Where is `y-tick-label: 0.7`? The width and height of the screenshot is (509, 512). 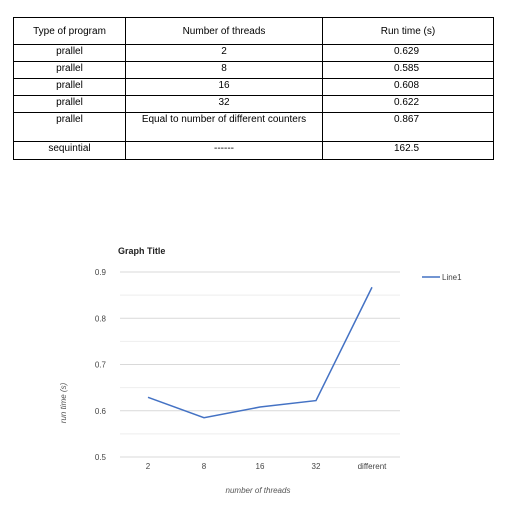 y-tick-label: 0.7 is located at coordinates (101, 365).